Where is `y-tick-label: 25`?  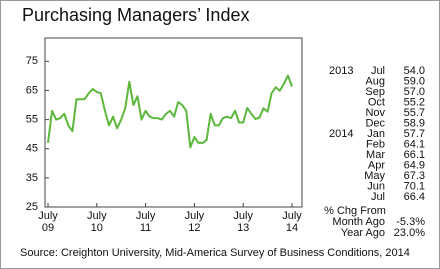
y-tick-label: 25 is located at coordinates (32, 207).